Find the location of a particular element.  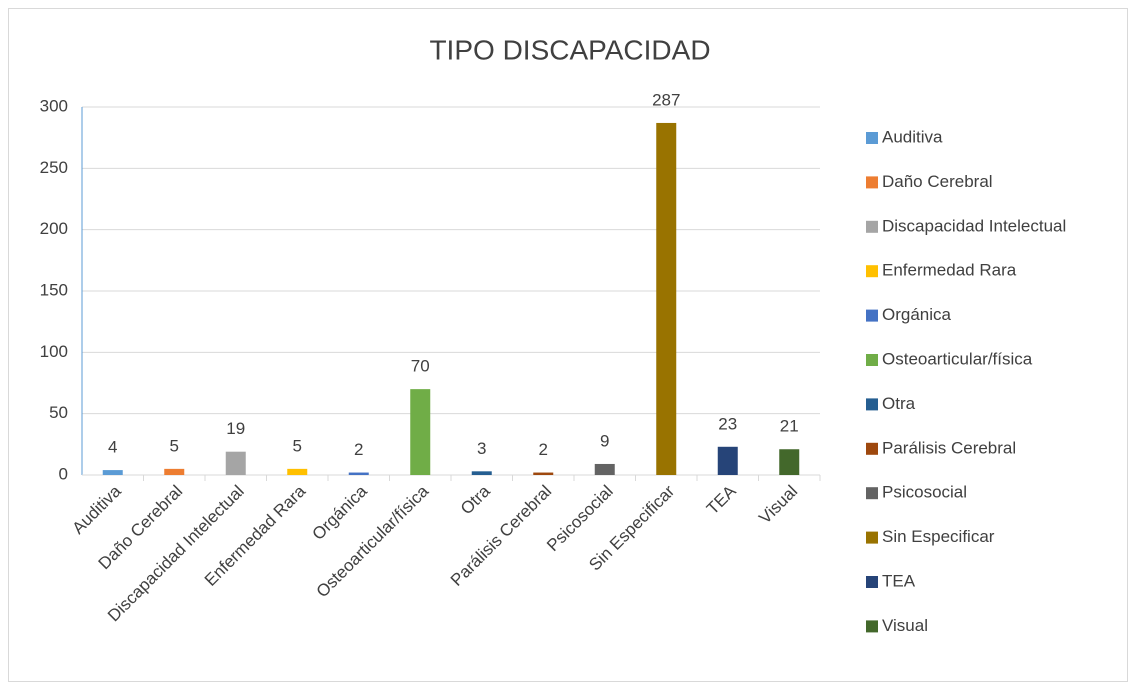

legend-label: Osteoarticular/física is located at coordinates (957, 358).